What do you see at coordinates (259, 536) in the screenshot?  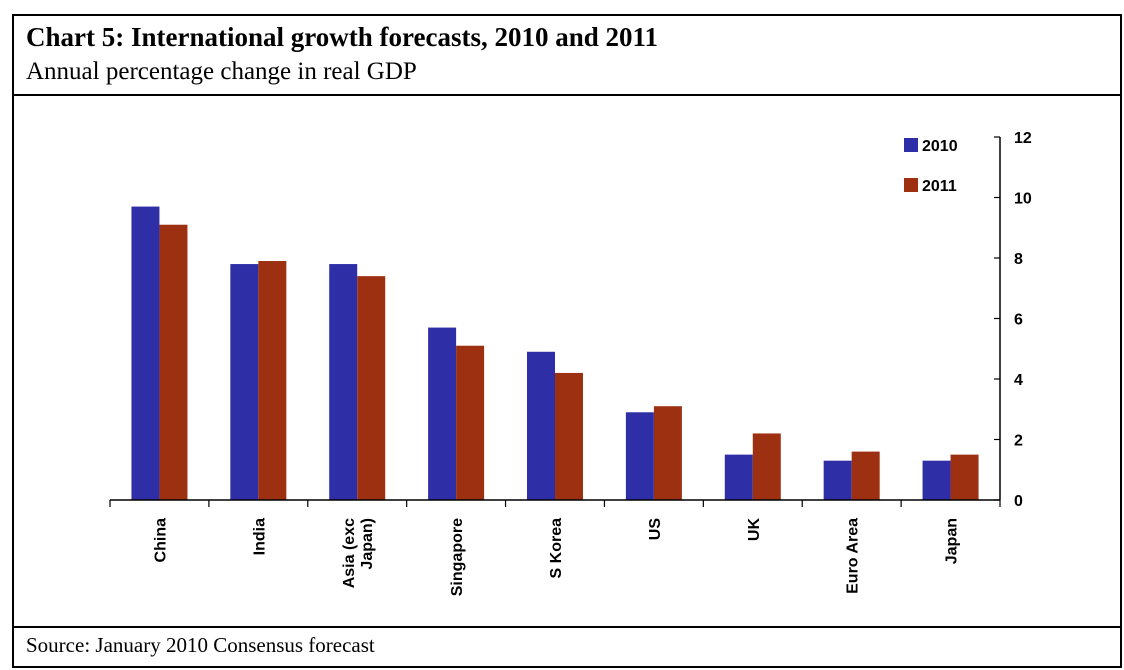 I see `category-label: India` at bounding box center [259, 536].